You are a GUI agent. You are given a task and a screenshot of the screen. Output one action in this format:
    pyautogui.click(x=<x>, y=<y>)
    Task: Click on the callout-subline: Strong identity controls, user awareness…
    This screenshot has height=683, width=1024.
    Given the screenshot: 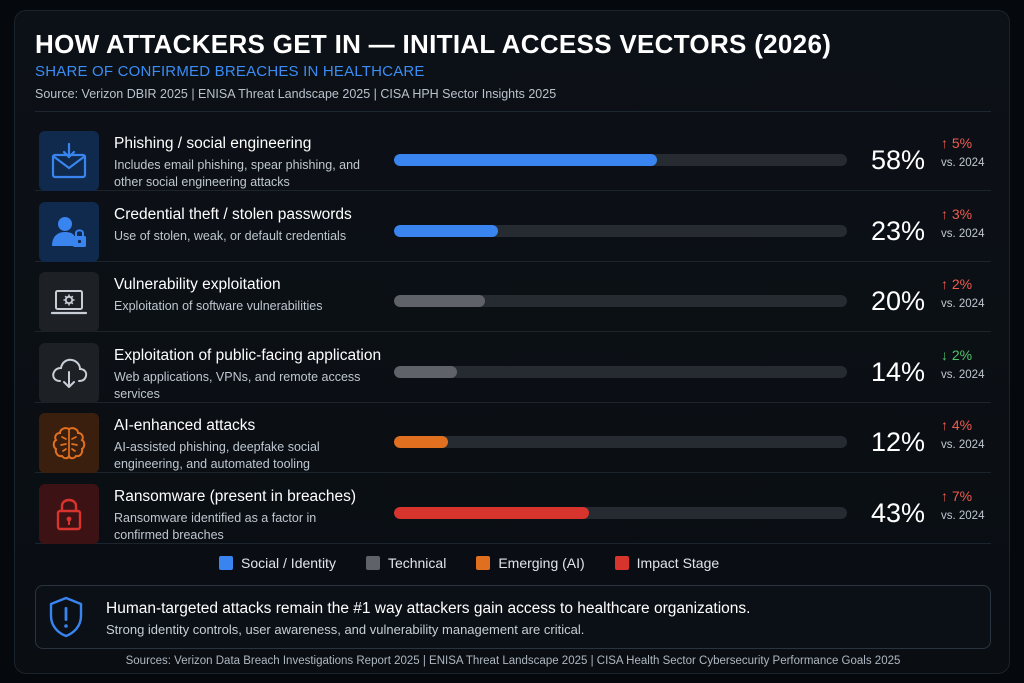 What is the action you would take?
    pyautogui.click(x=345, y=629)
    